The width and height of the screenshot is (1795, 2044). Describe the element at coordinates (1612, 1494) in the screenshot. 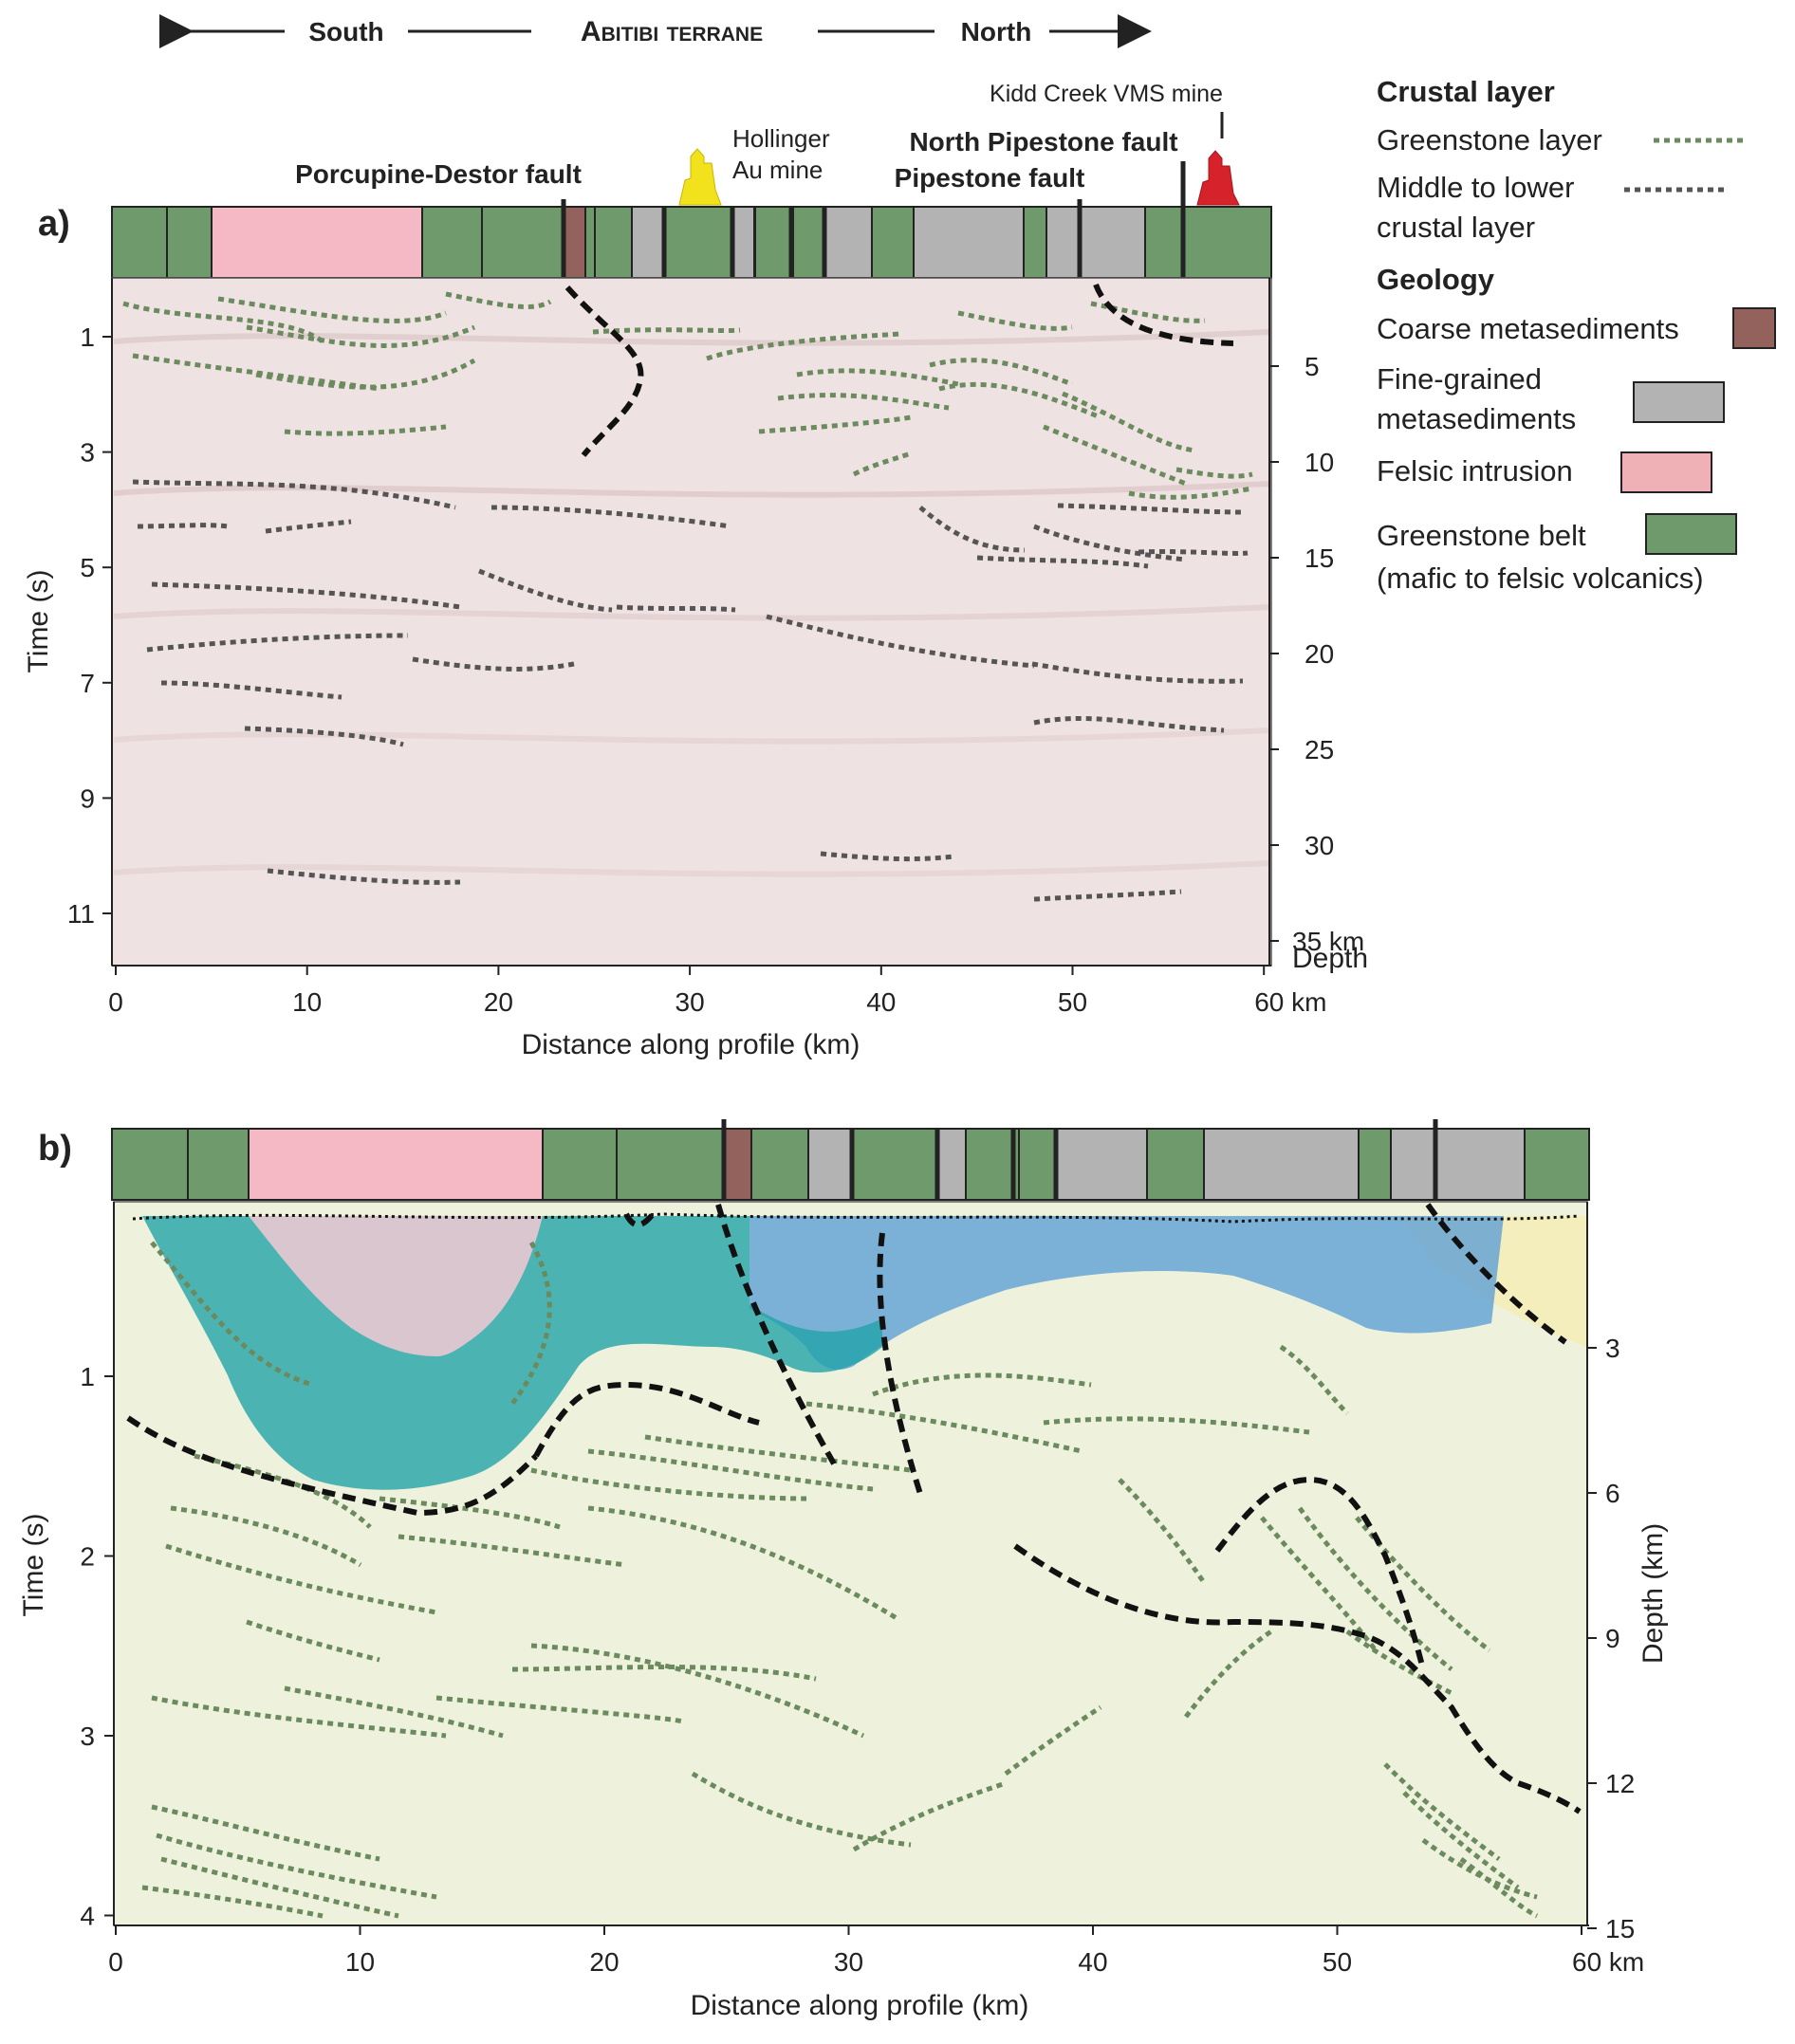

I see `depth-tick-label: 6` at that location.